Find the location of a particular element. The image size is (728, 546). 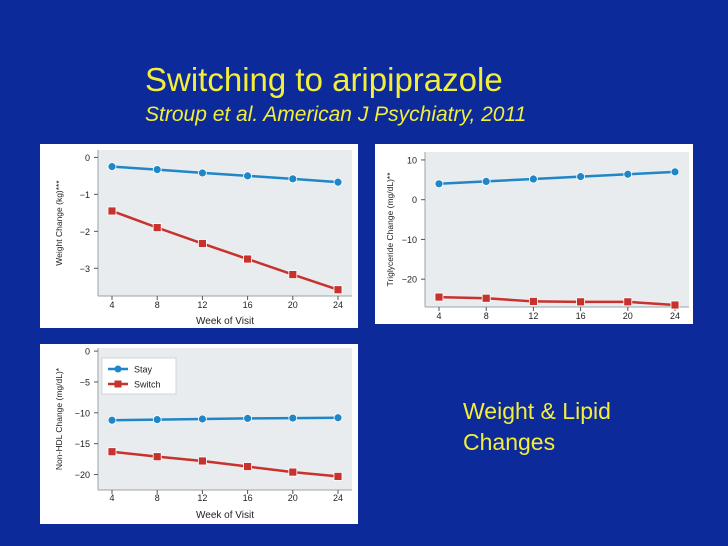

y-tick-label: −5 is located at coordinates (85, 382).